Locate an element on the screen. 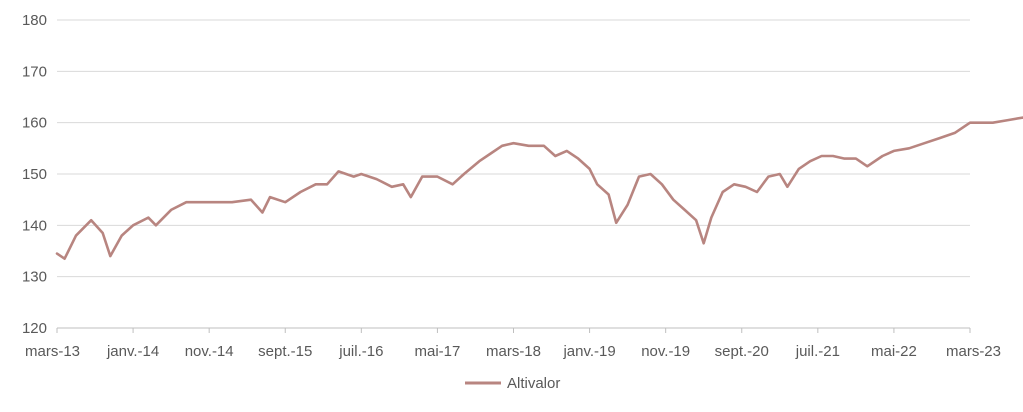 The width and height of the screenshot is (1023, 412). axes is located at coordinates (513, 330).